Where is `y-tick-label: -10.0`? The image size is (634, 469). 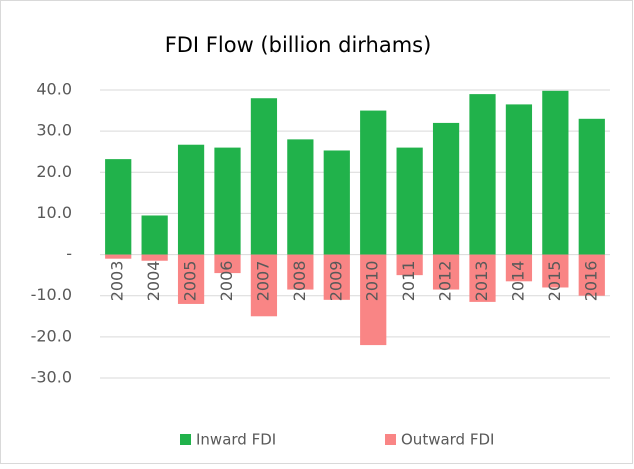
y-tick-label: -10.0 is located at coordinates (51, 294).